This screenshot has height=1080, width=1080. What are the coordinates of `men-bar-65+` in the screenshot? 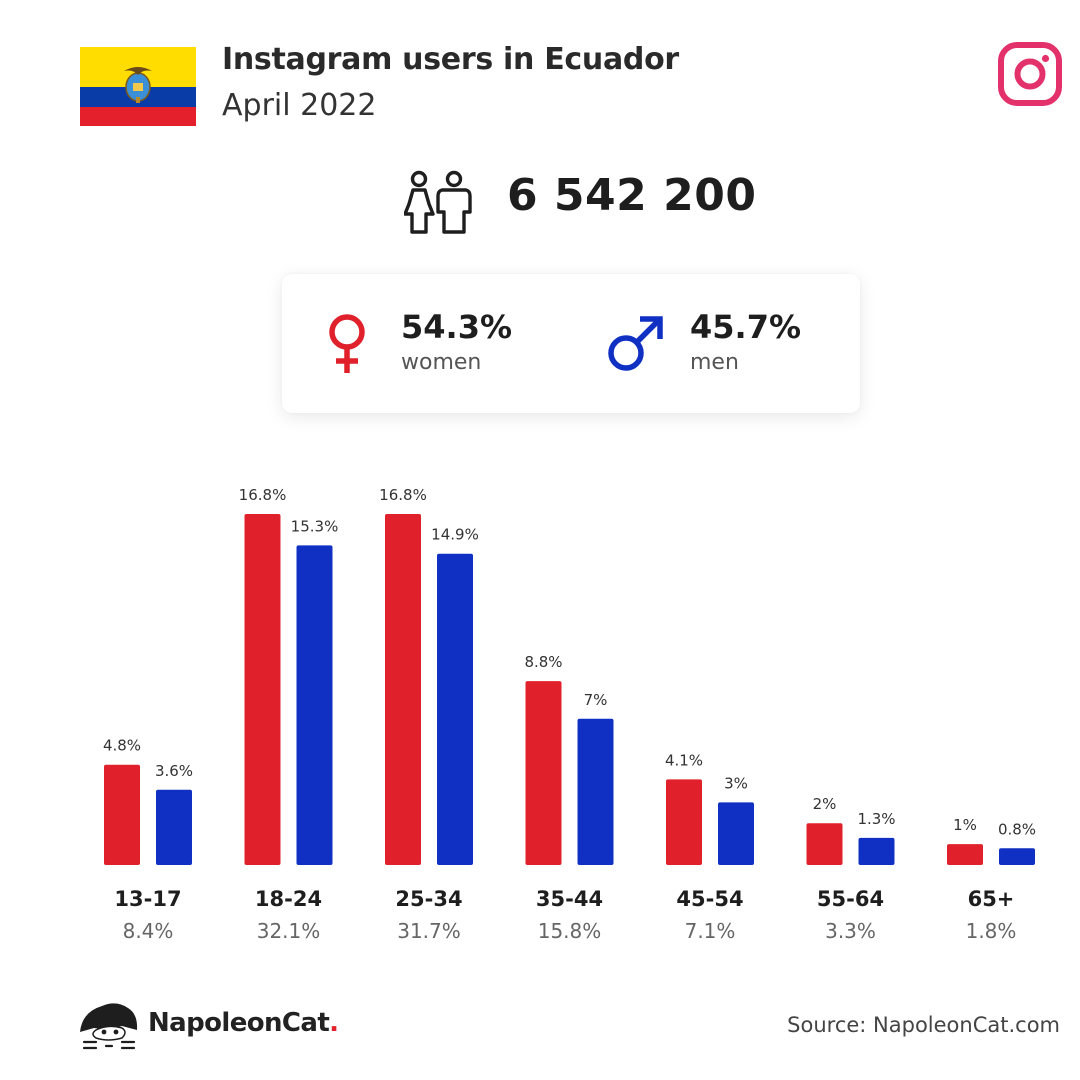 It's located at (1017, 856).